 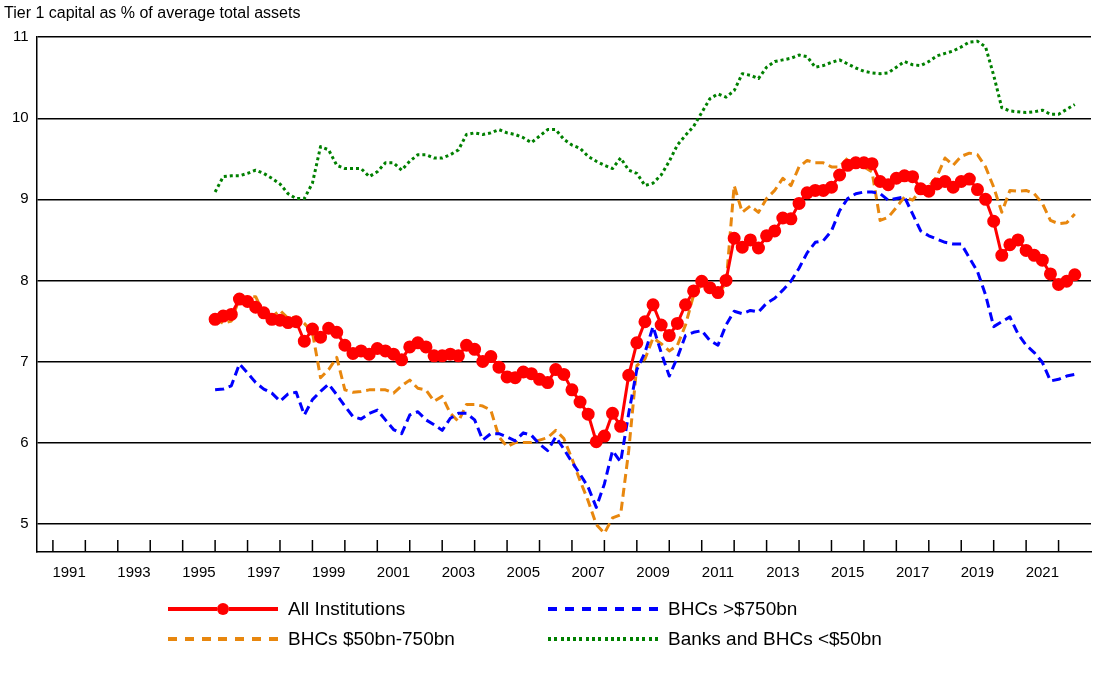 I want to click on x-tick-label: 2013, so click(x=783, y=572).